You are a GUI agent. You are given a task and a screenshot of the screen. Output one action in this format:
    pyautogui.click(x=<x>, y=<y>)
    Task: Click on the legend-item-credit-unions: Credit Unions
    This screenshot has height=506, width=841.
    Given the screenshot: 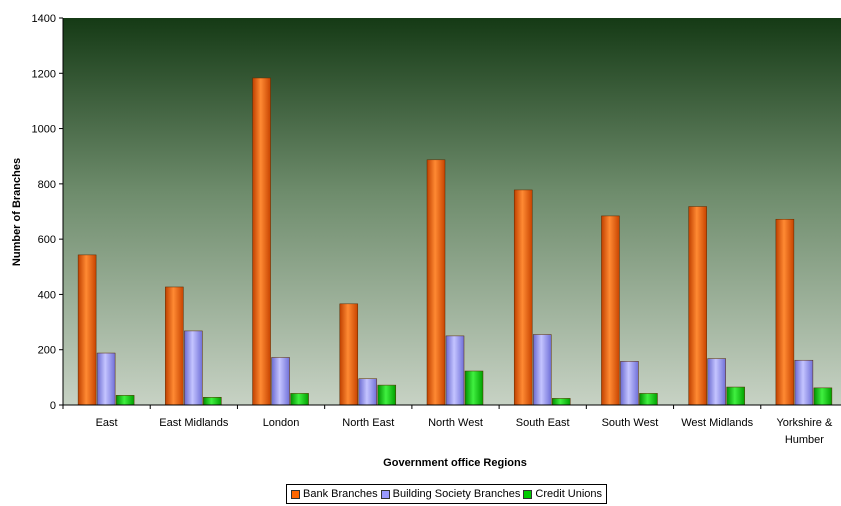 What is the action you would take?
    pyautogui.click(x=562, y=494)
    